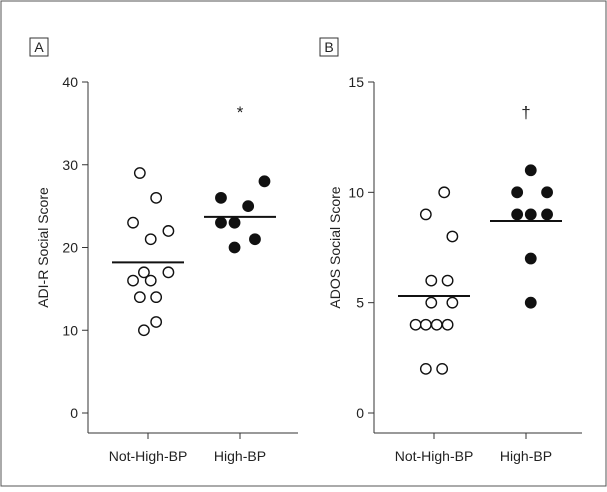 This screenshot has height=492, width=607. What do you see at coordinates (70, 82) in the screenshot?
I see `panel-a-y-tick-label: 40` at bounding box center [70, 82].